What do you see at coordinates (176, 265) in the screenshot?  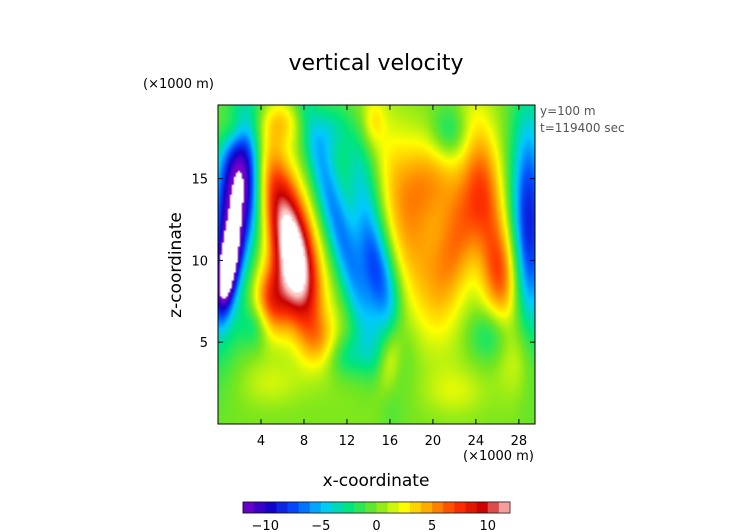 I see `y-axis-label: z-coordinate` at bounding box center [176, 265].